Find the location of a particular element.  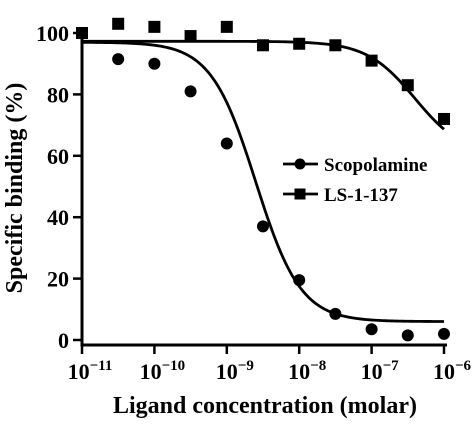

y-tick-label: 40 is located at coordinates (58, 217).